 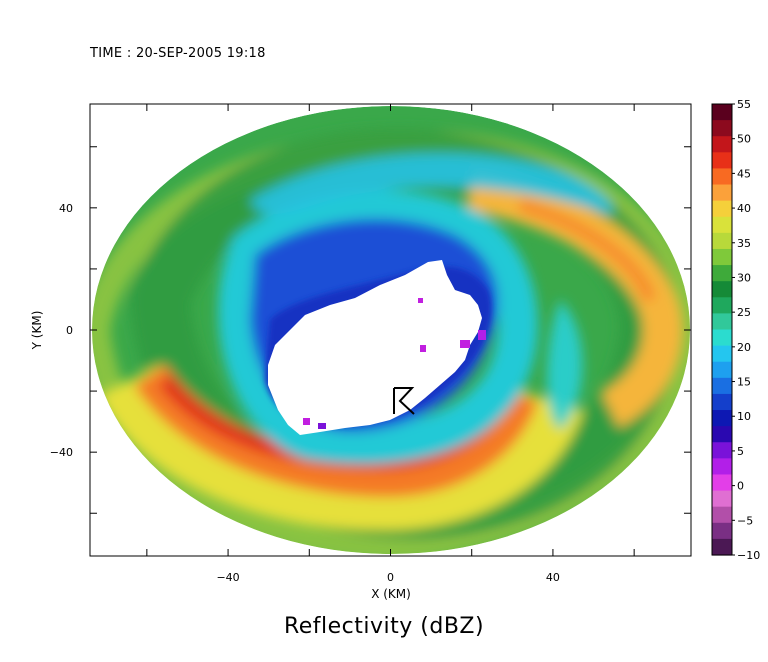 What do you see at coordinates (384, 626) in the screenshot?
I see `chart-title: Reflectivity (dBZ)` at bounding box center [384, 626].